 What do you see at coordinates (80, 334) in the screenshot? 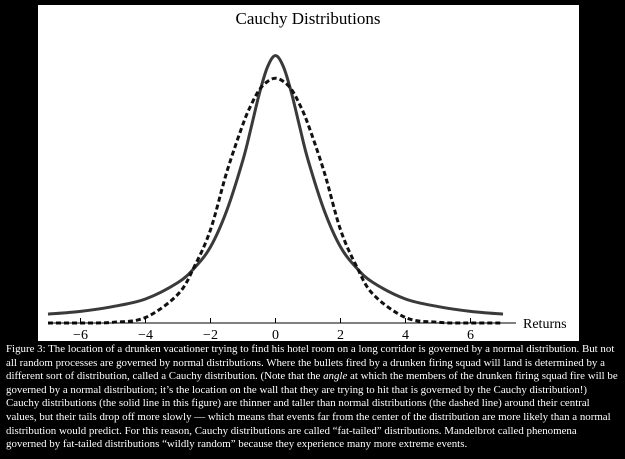
I see `x-tick-label: −6` at bounding box center [80, 334].